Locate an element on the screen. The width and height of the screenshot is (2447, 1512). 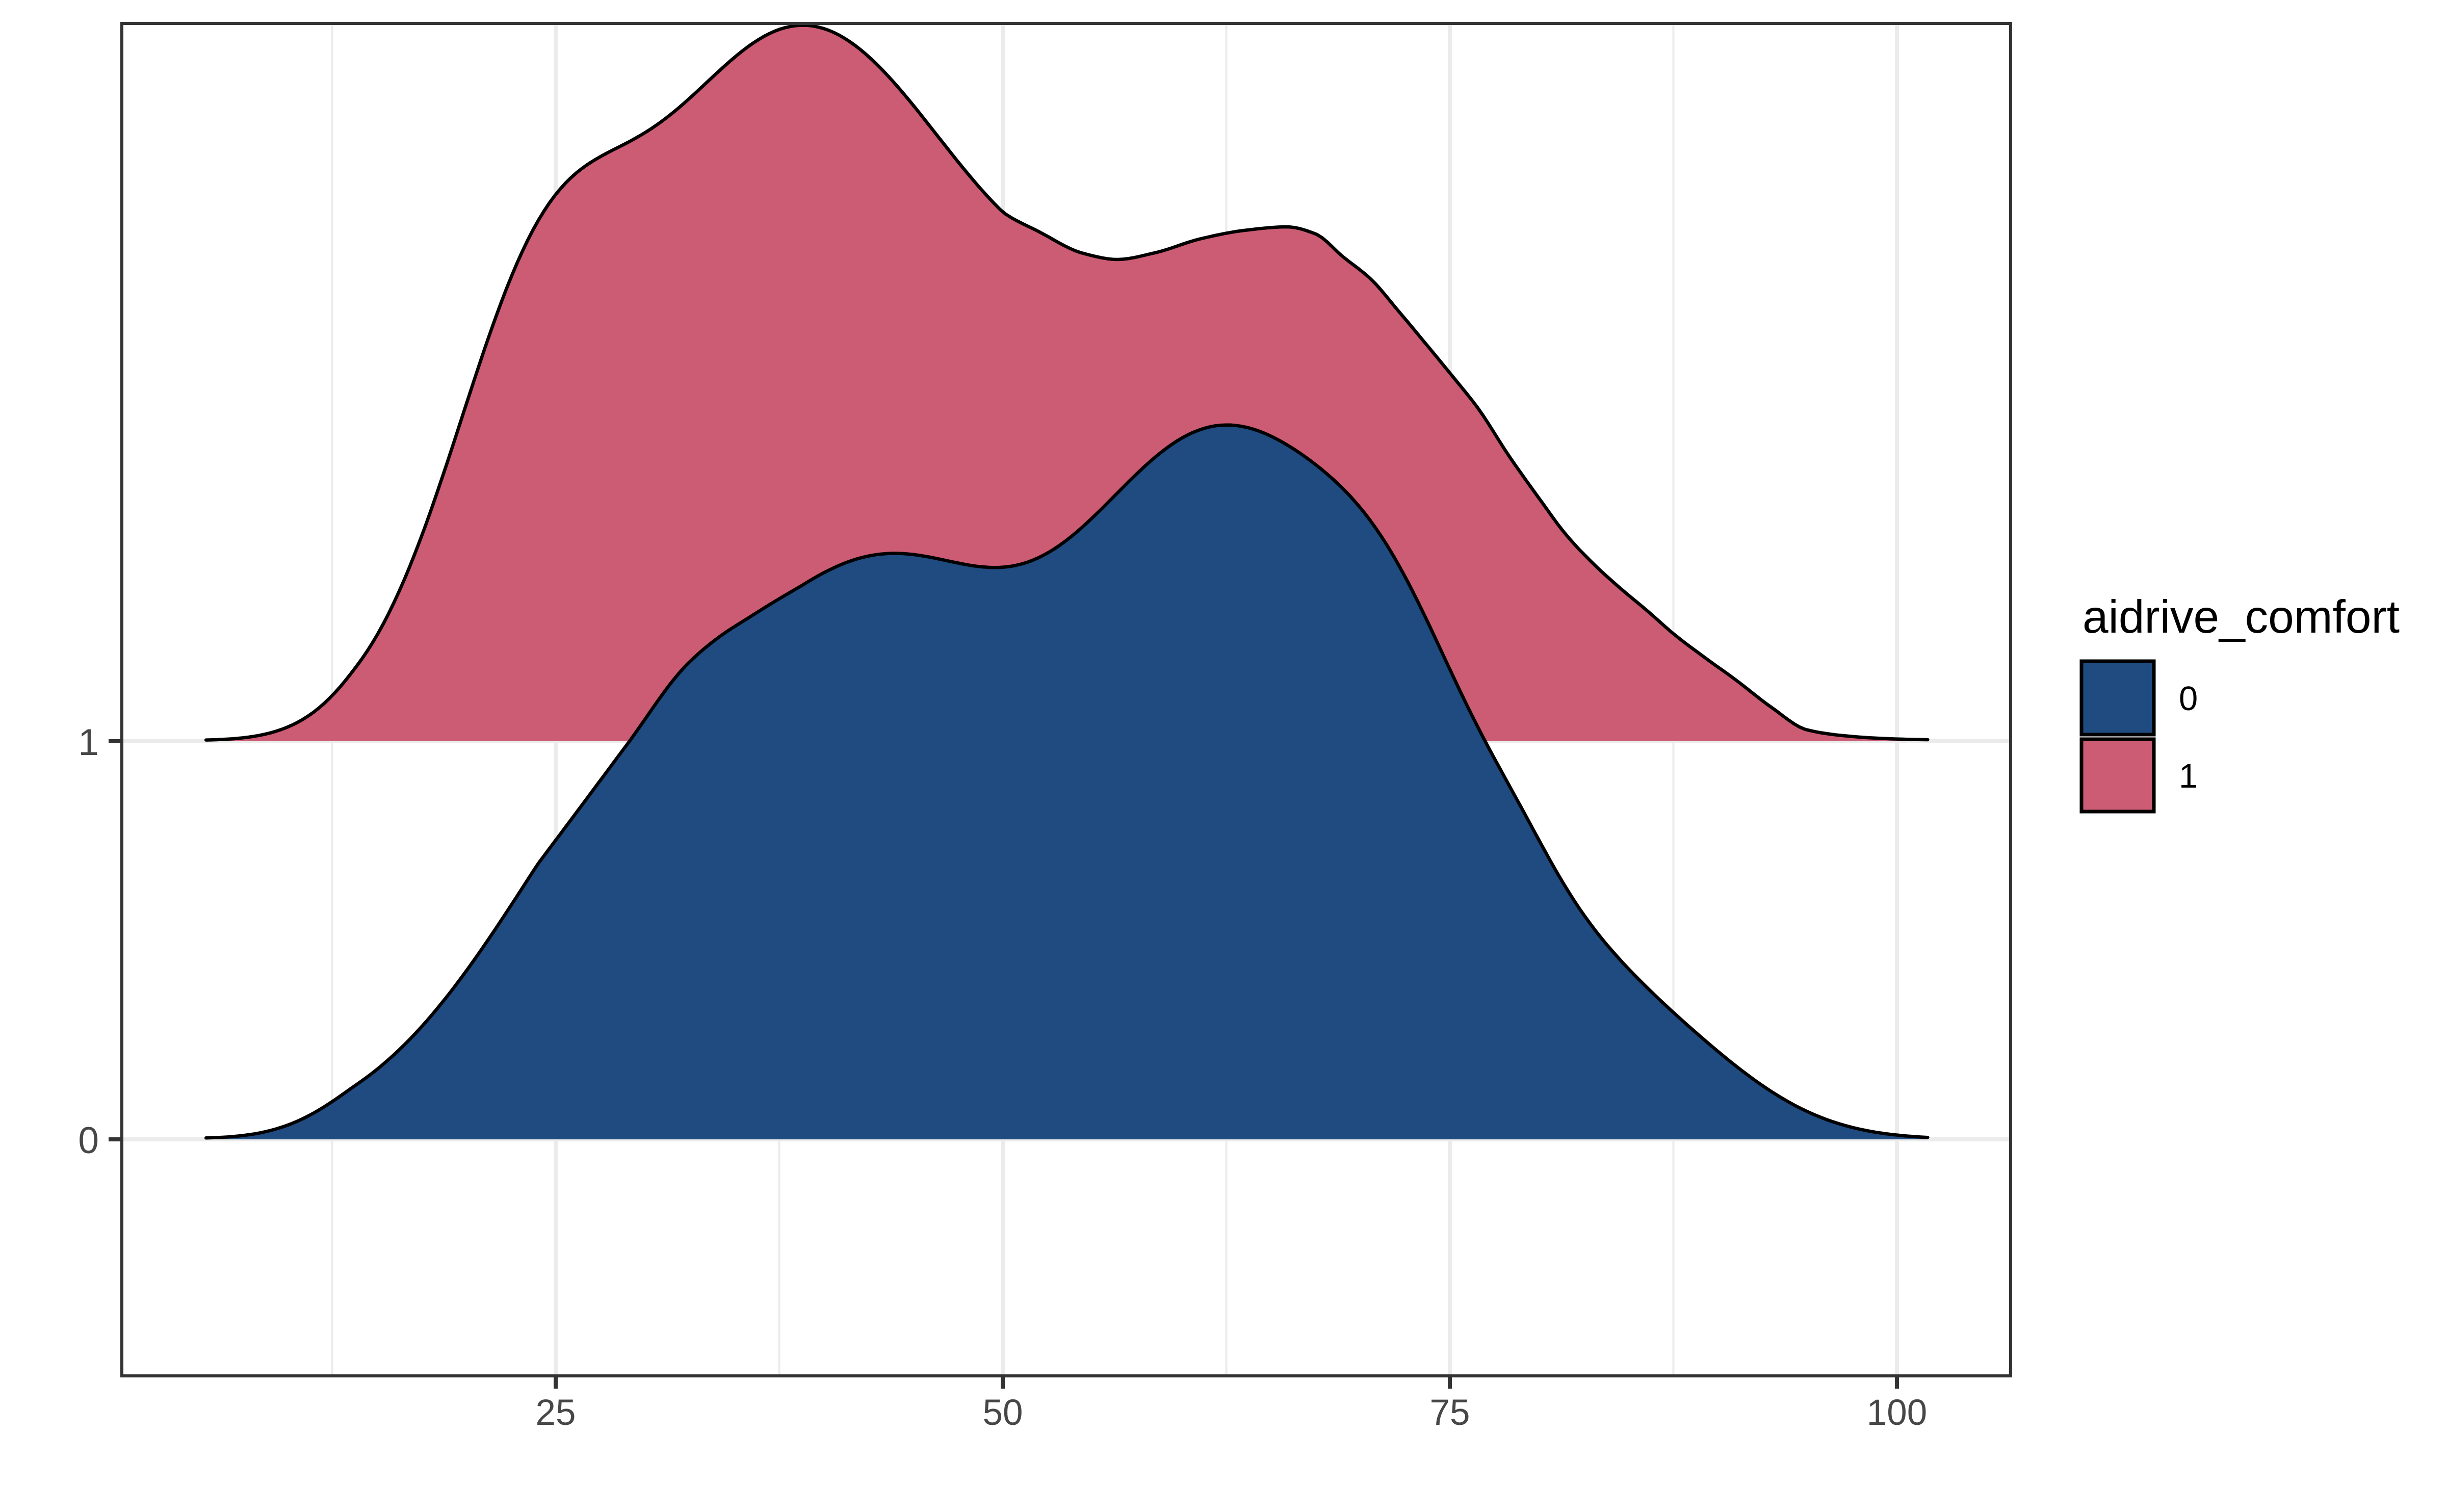
svg-text: 50 is located at coordinates (1003, 1413).